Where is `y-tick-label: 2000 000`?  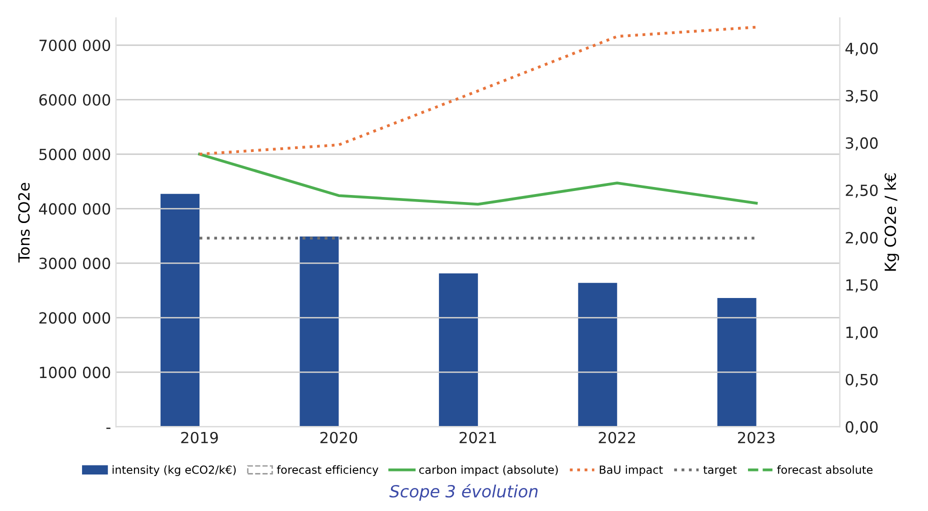 y-tick-label: 2000 000 is located at coordinates (74, 318).